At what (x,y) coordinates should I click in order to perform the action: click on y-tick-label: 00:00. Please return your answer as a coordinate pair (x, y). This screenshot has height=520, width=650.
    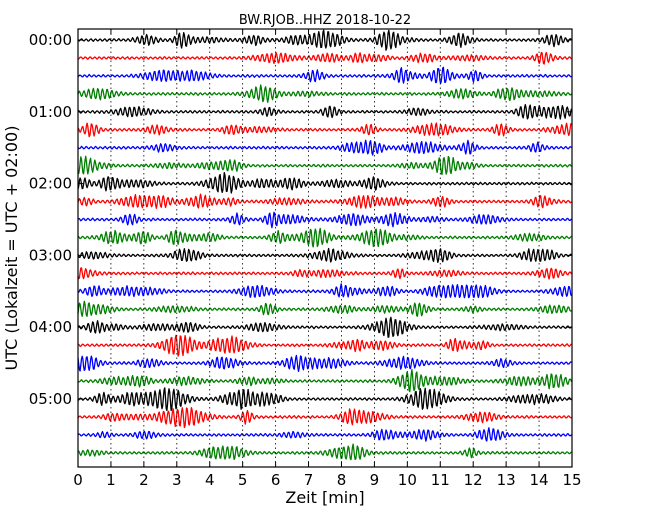
    Looking at the image, I should click on (50, 40).